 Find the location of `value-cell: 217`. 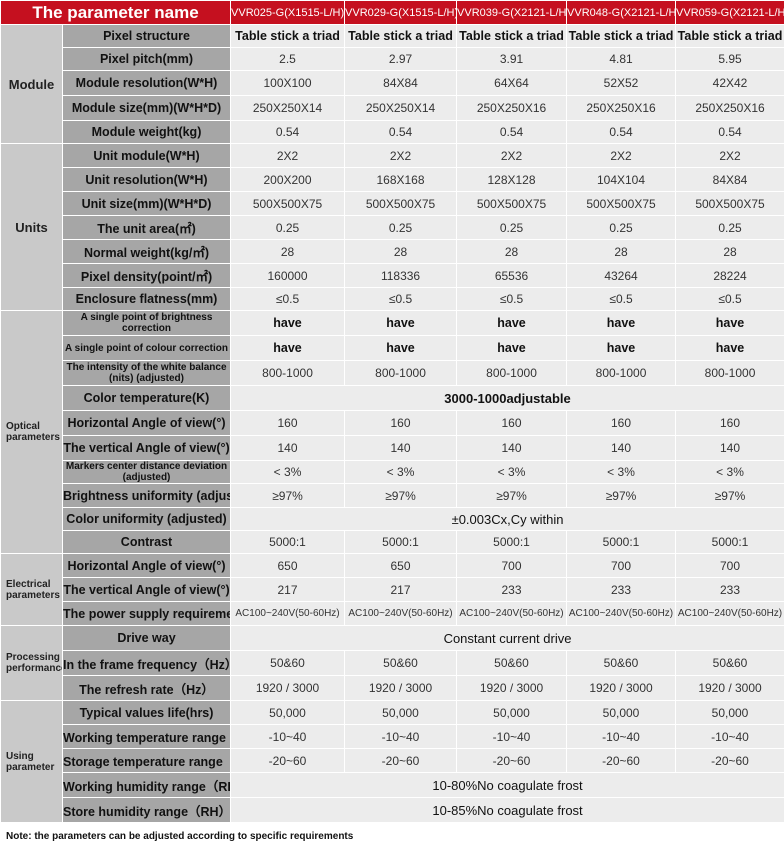

value-cell: 217 is located at coordinates (401, 589).